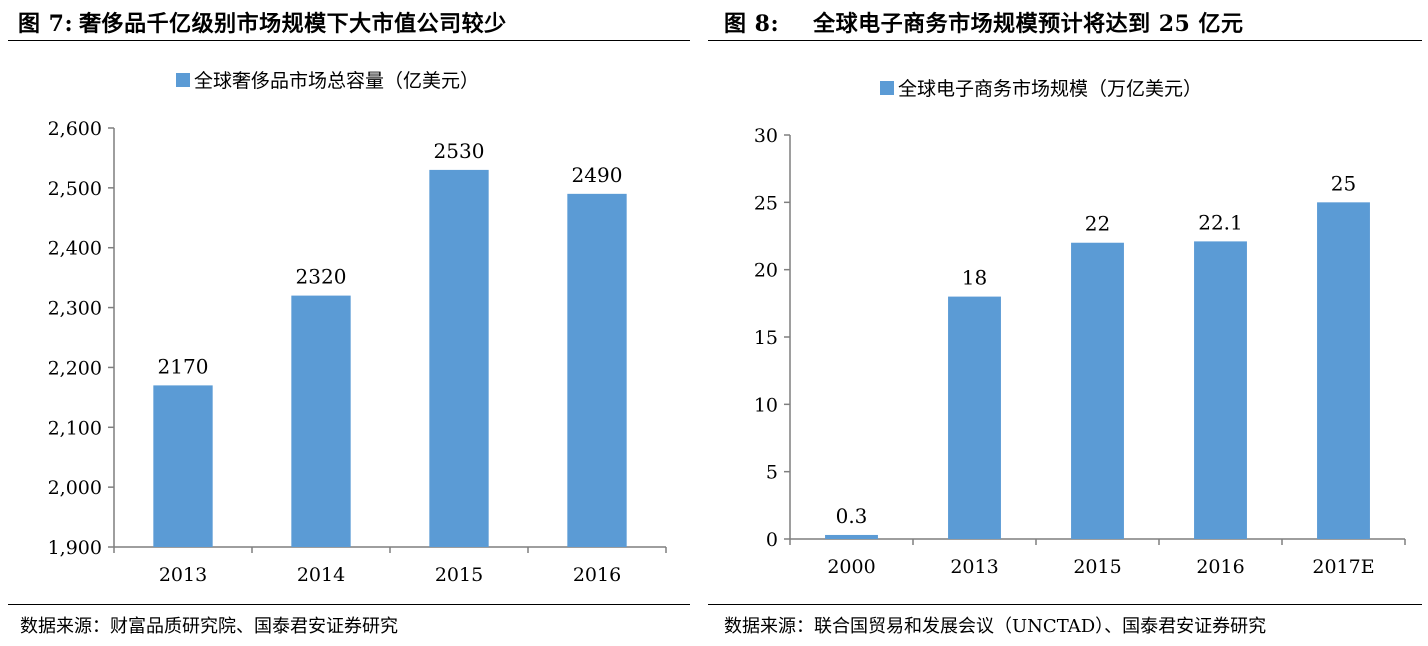  What do you see at coordinates (851, 567) in the screenshot?
I see `x-tick-label: 2000` at bounding box center [851, 567].